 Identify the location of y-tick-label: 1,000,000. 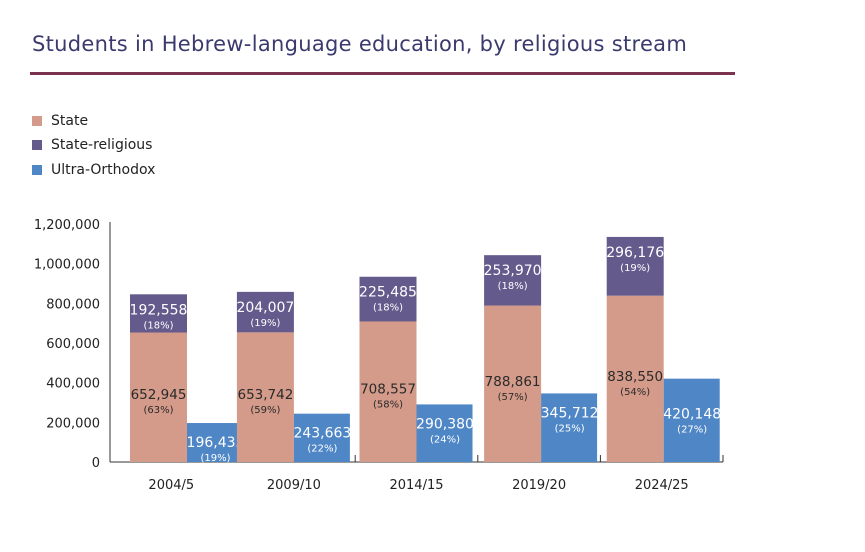
(67, 265).